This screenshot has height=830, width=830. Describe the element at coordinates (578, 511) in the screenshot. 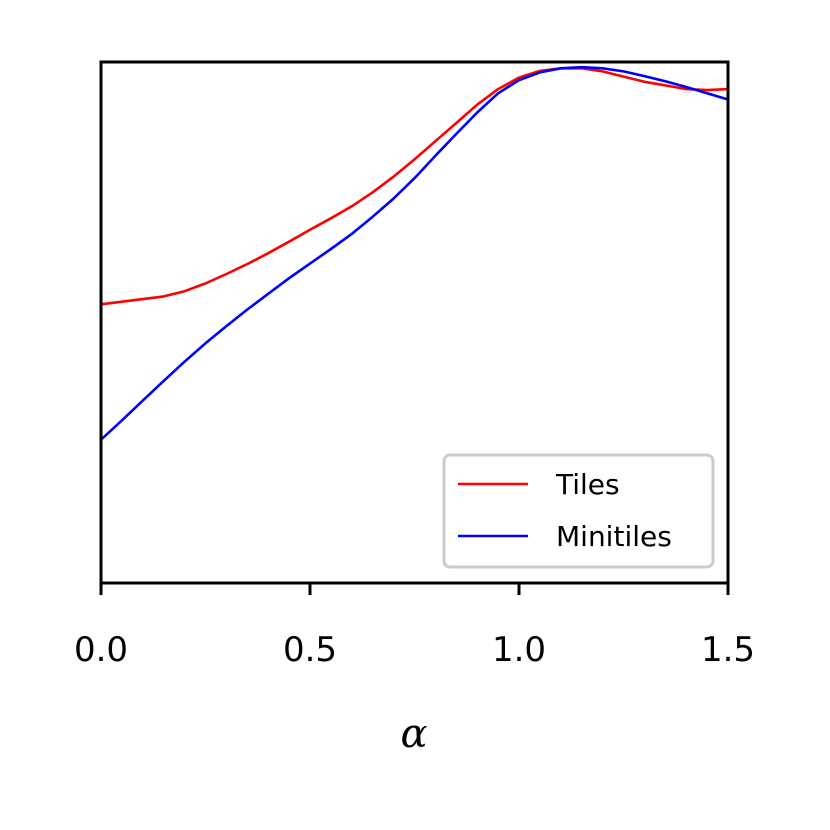

I see `legend: Tiles Minitiles` at that location.